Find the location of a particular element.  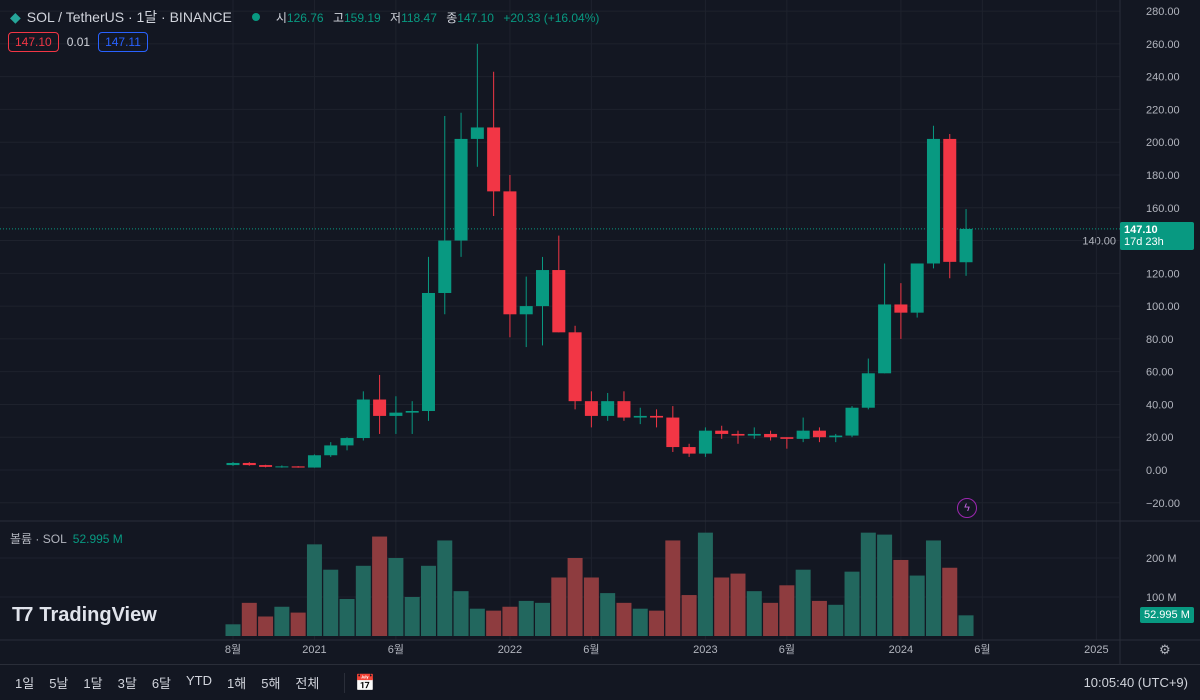

range-button: 1일 is located at coordinates (25, 683).